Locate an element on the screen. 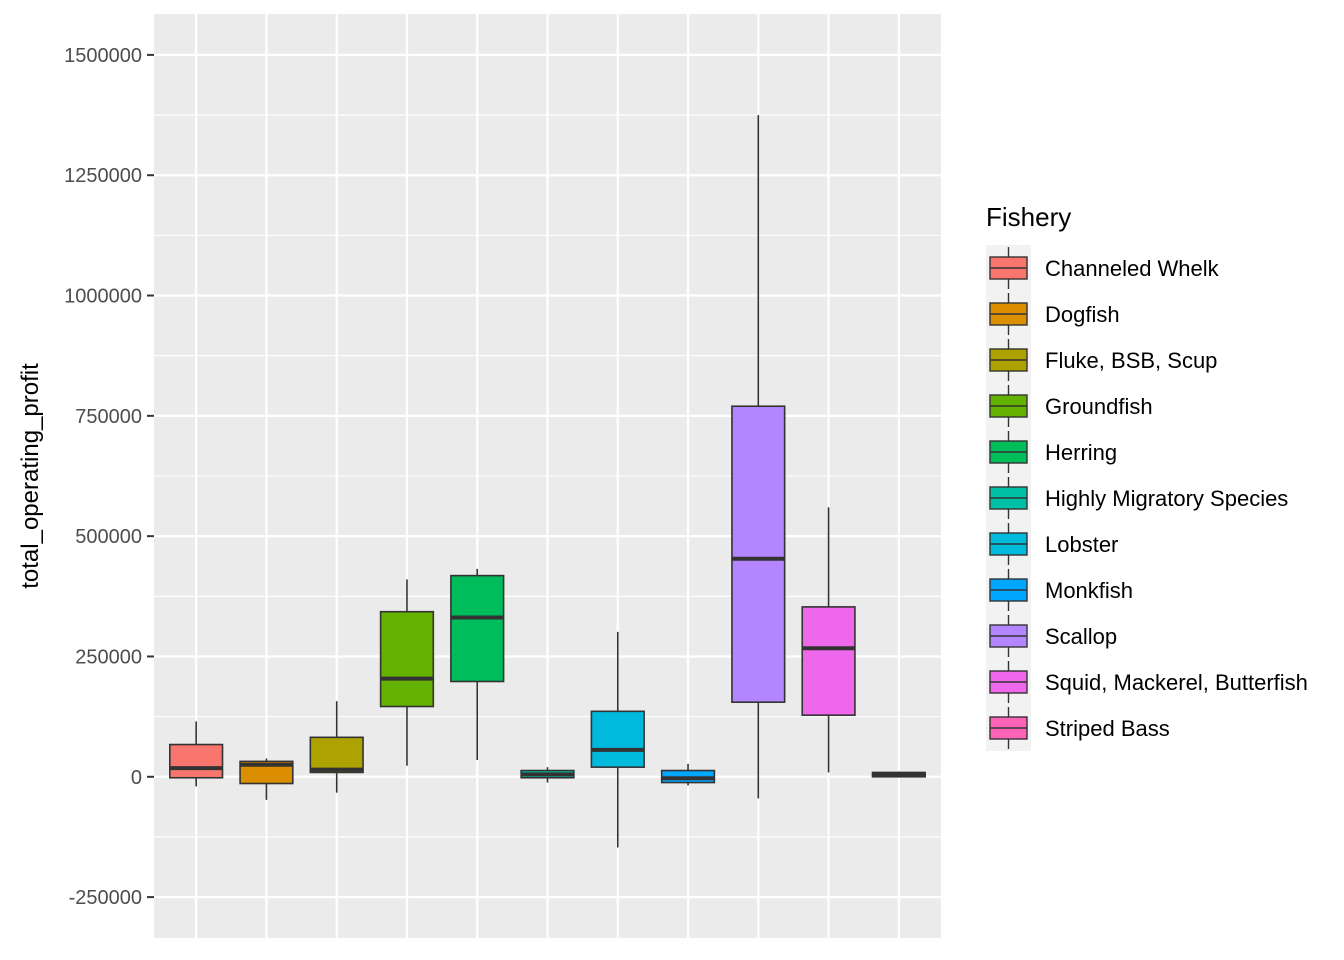 The height and width of the screenshot is (960, 1344). y-tick-label: 1500000 is located at coordinates (103, 56).